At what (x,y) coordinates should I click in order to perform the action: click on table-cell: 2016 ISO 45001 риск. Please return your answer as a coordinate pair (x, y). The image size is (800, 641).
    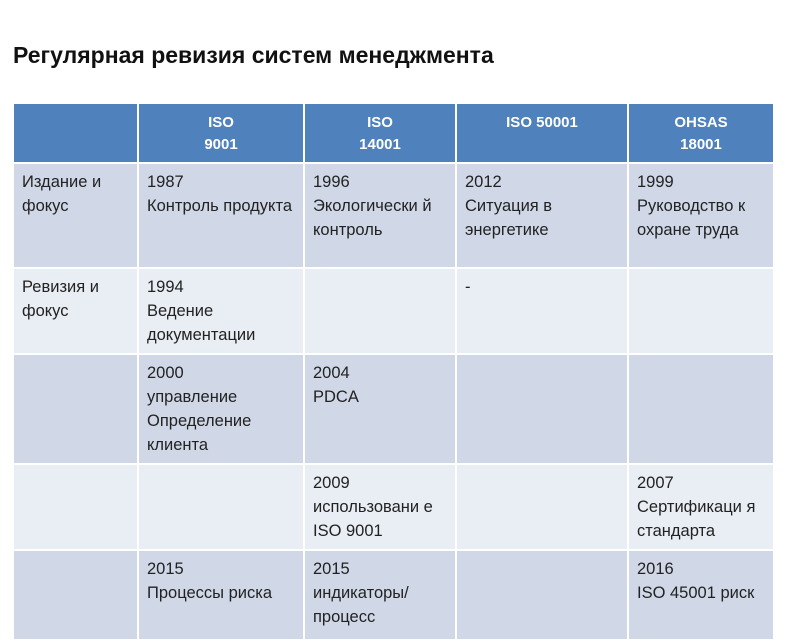
    Looking at the image, I should click on (700, 595).